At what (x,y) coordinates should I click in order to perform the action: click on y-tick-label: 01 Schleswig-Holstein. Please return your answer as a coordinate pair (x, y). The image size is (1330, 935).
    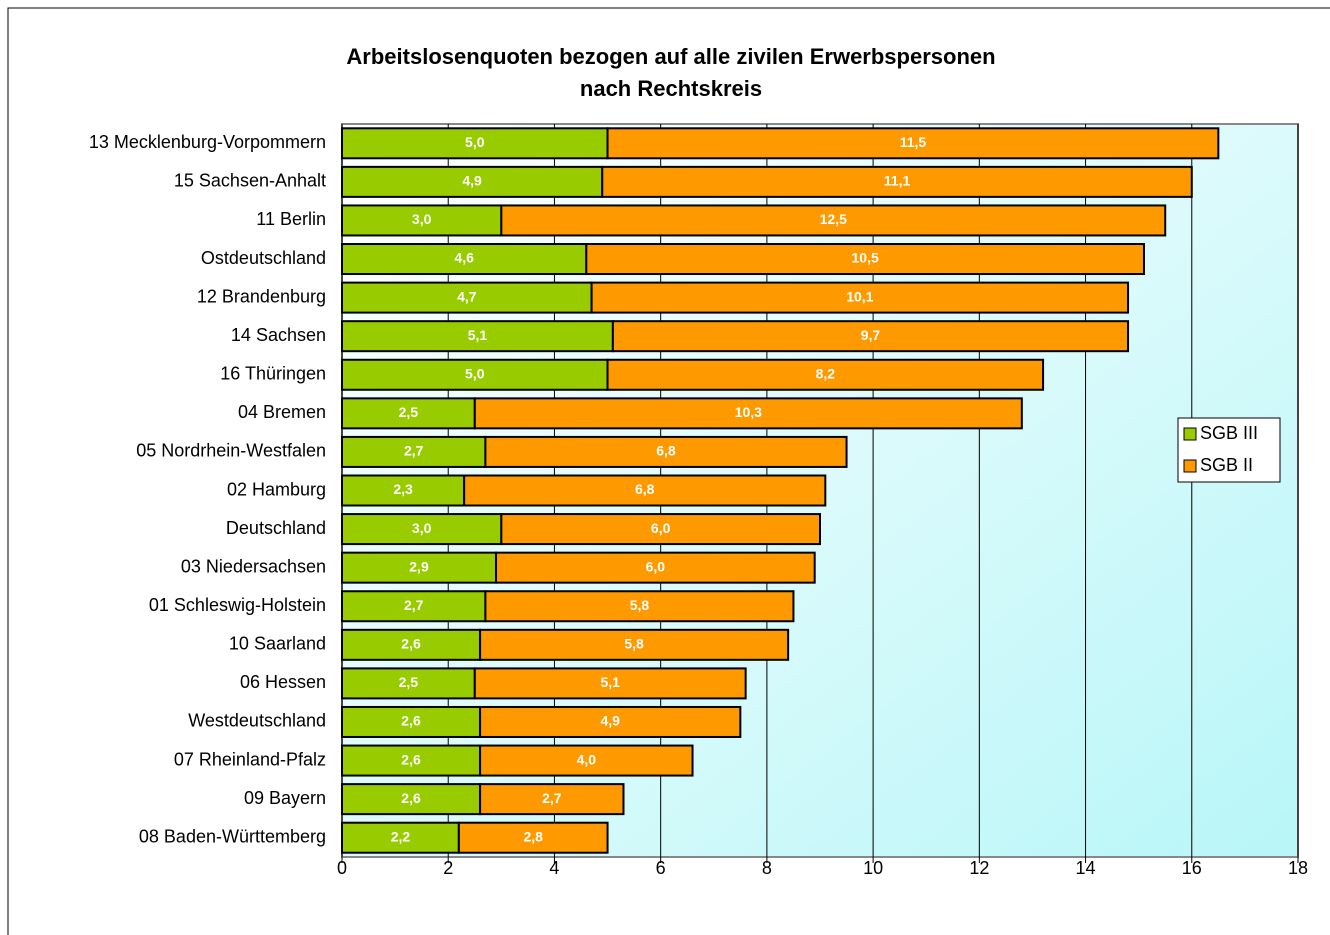
    Looking at the image, I should click on (237, 605).